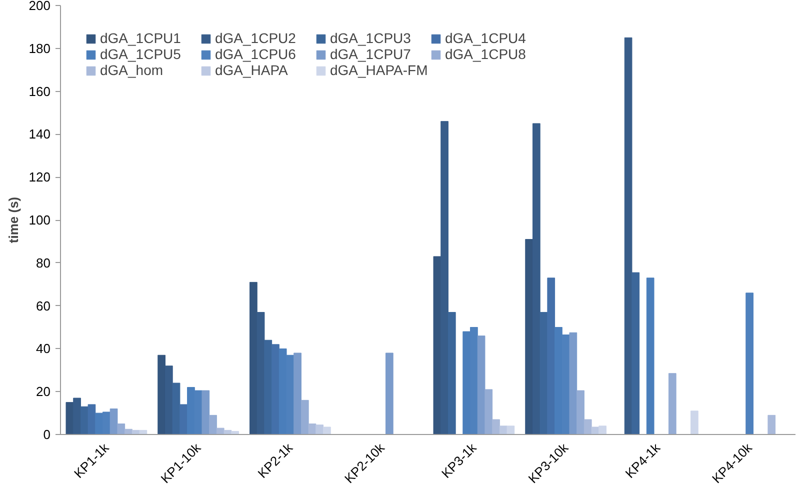 This screenshot has height=496, width=802. What do you see at coordinates (39, 6) in the screenshot?
I see `y-tick-label: 200` at bounding box center [39, 6].